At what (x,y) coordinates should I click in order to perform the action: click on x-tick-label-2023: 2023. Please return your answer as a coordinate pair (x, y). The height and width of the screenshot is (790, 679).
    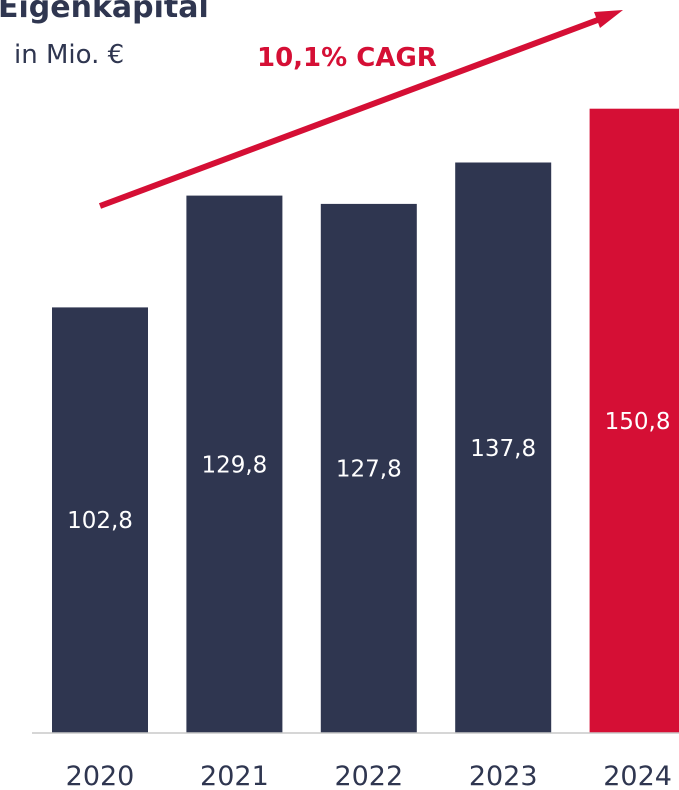
    Looking at the image, I should click on (503, 775).